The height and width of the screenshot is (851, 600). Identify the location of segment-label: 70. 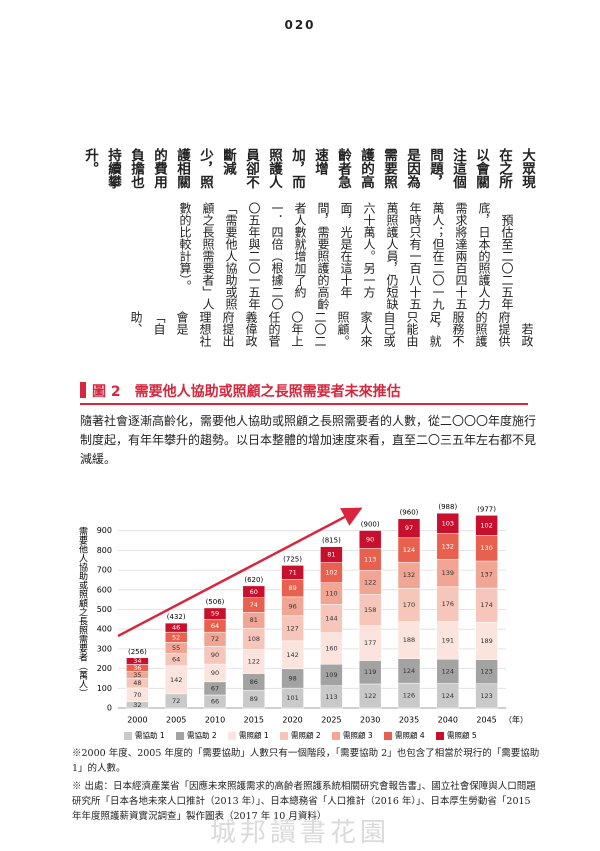
(137, 695).